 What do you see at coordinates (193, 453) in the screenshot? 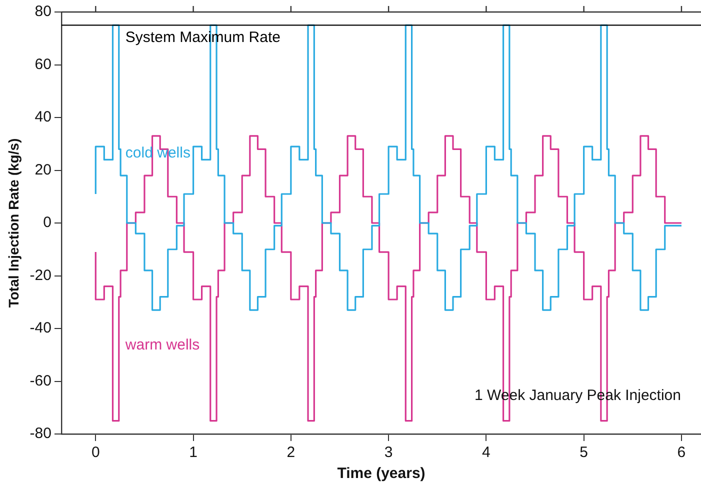
I see `x-tick-label: 1` at bounding box center [193, 453].